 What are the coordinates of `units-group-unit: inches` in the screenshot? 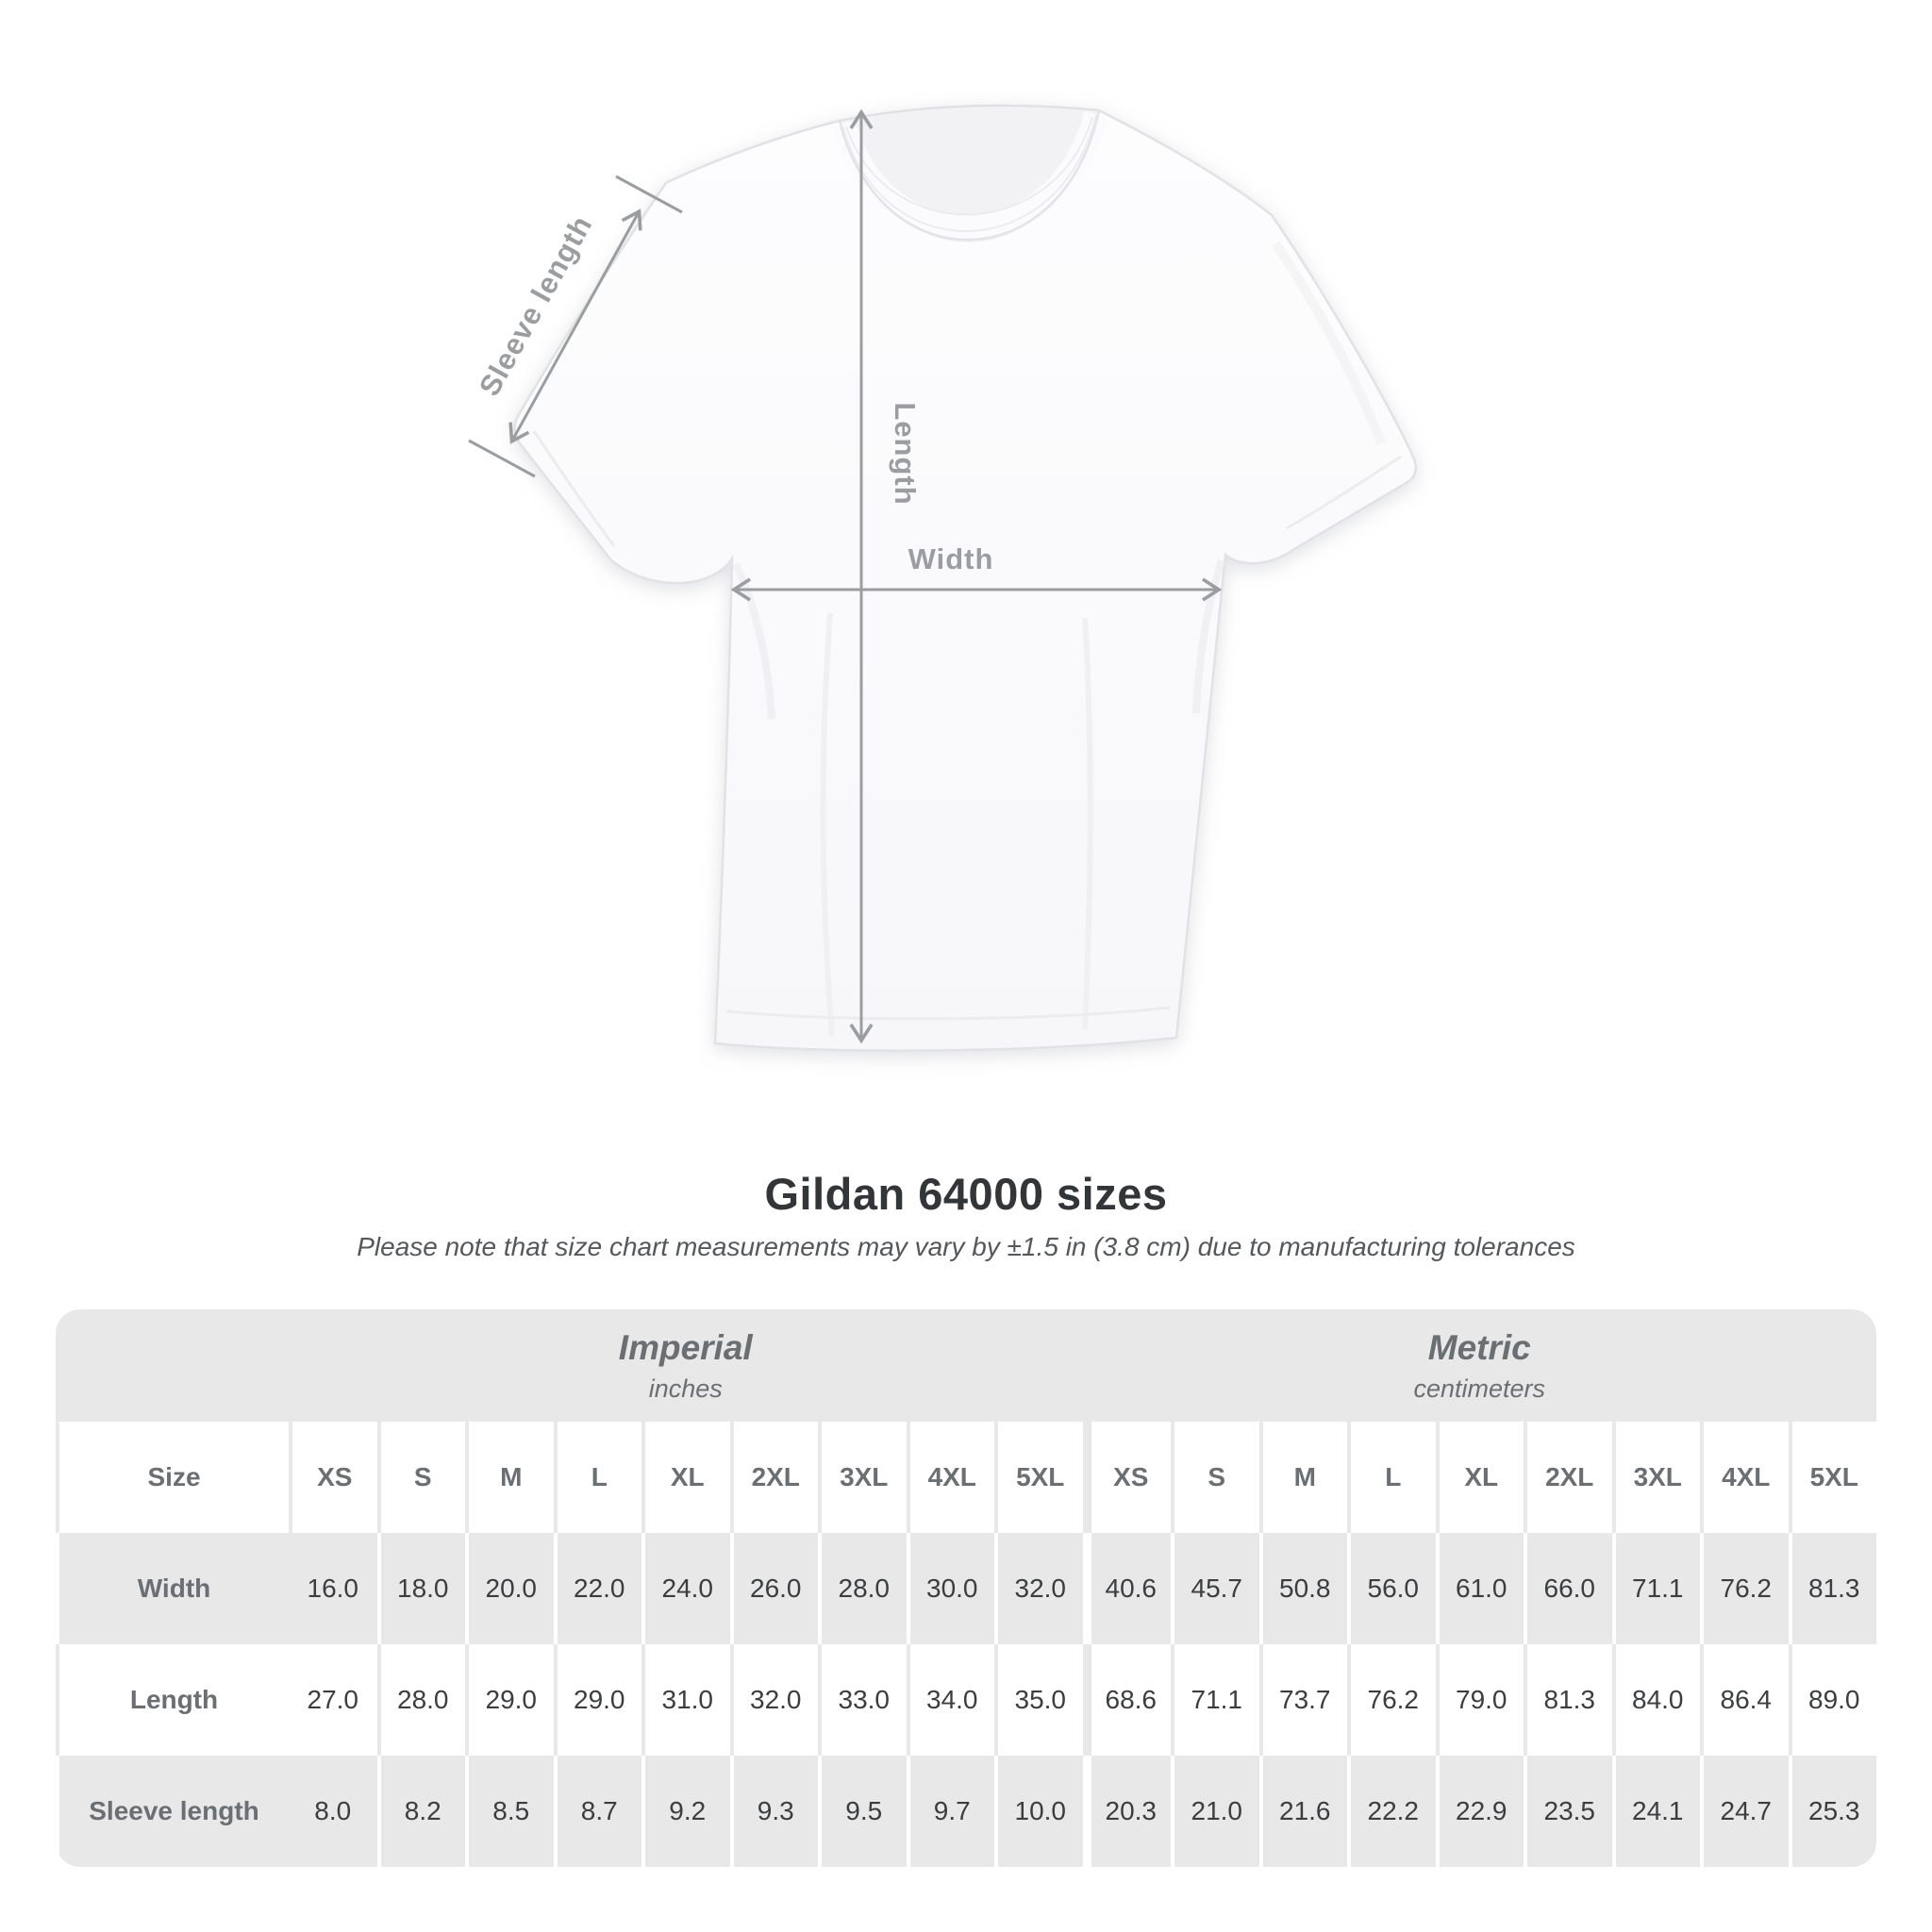 It's located at (686, 1388).